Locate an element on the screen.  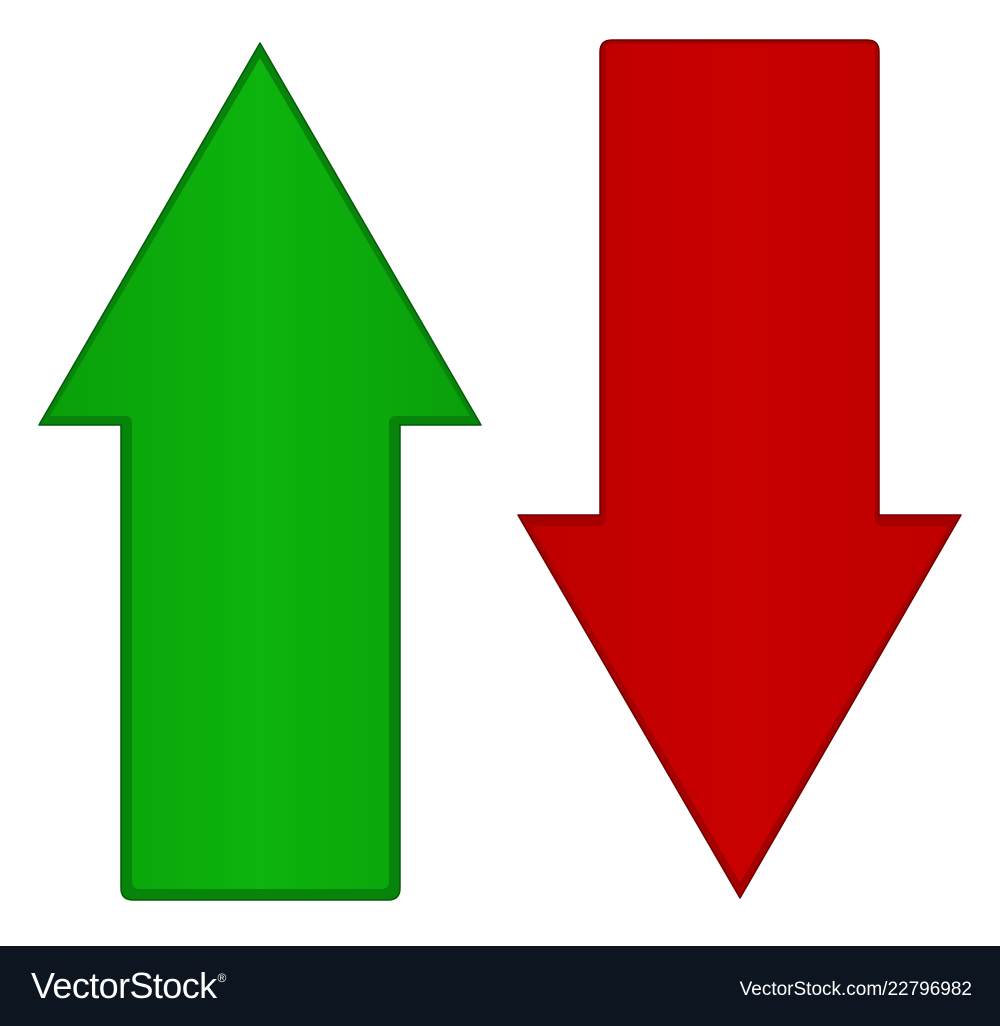
vectorstock-logo: VectorStock® is located at coordinates (128, 990).